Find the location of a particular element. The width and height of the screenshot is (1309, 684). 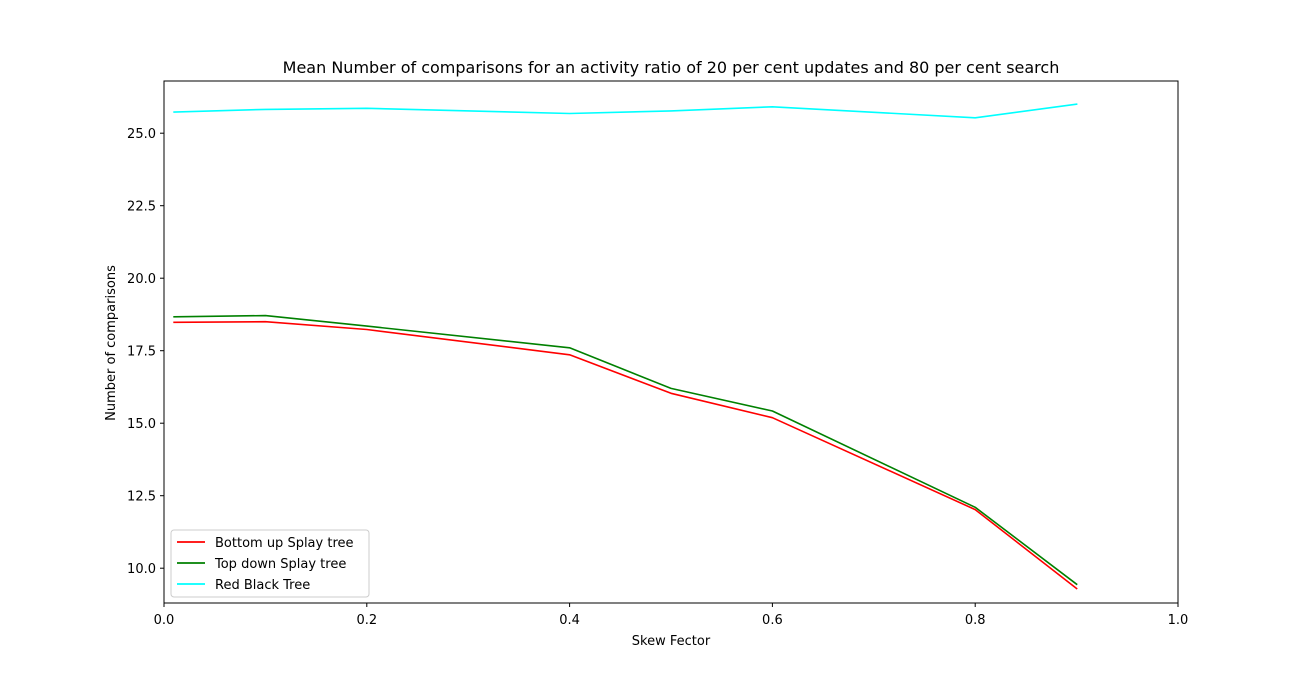

x-tick-label: 0.6 is located at coordinates (772, 620).